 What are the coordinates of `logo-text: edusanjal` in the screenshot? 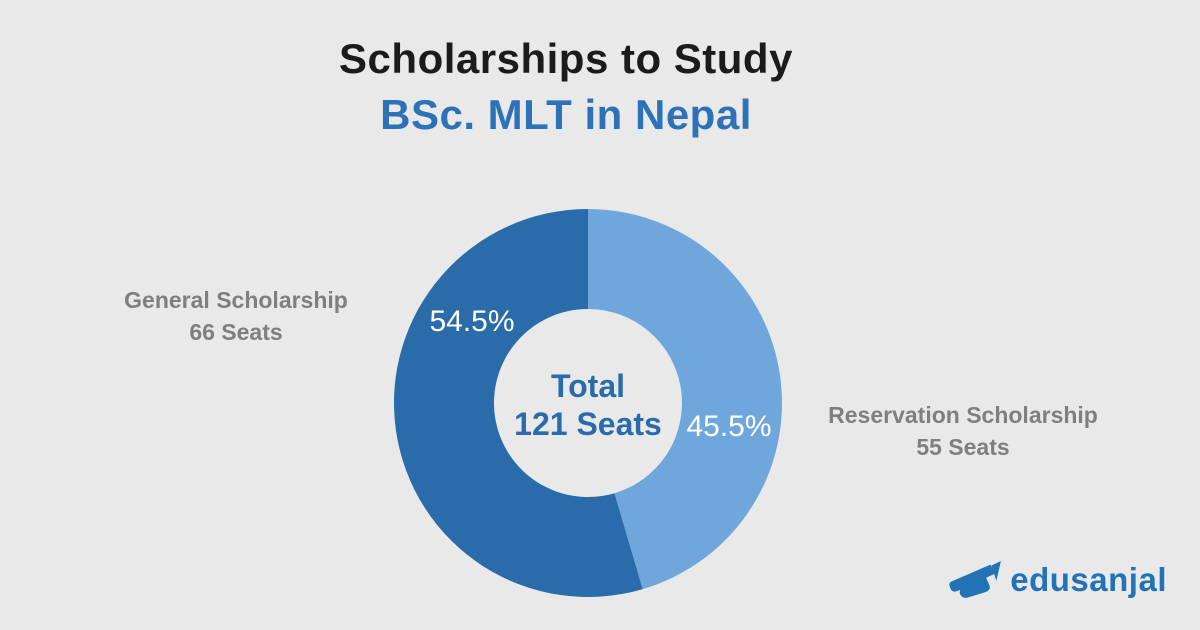 It's located at (1088, 579).